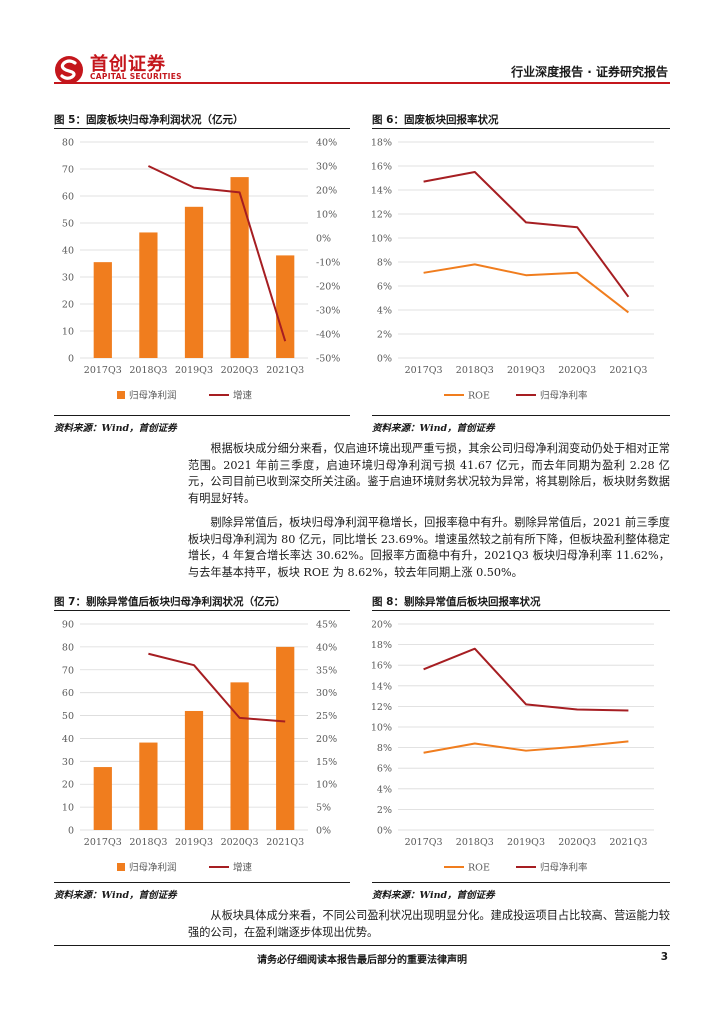 Image resolution: width=724 pixels, height=1024 pixels. Describe the element at coordinates (382, 666) in the screenshot. I see `fig8-ytick-label: 16%` at that location.